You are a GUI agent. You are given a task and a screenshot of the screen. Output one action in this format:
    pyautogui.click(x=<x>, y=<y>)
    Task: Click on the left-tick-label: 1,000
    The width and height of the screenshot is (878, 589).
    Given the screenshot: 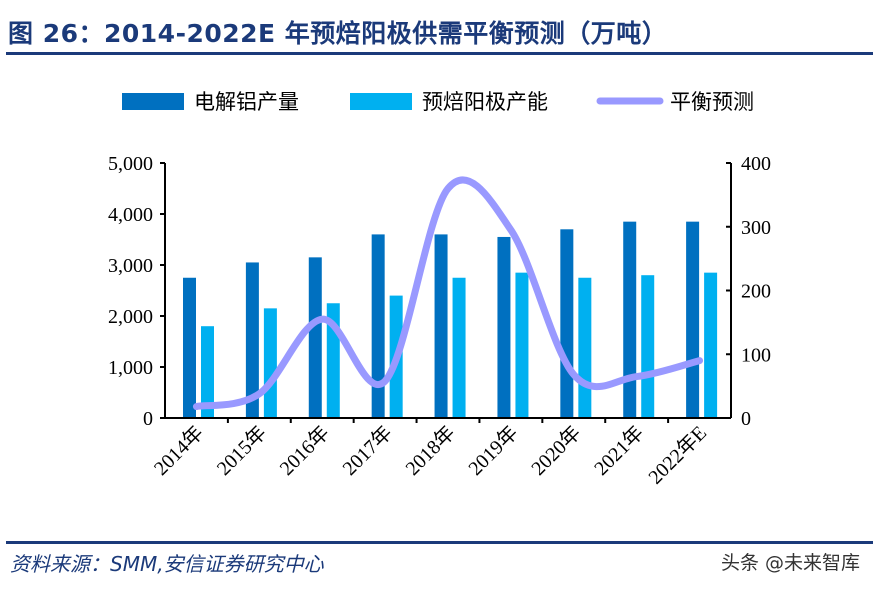 What is the action you would take?
    pyautogui.click(x=130, y=368)
    